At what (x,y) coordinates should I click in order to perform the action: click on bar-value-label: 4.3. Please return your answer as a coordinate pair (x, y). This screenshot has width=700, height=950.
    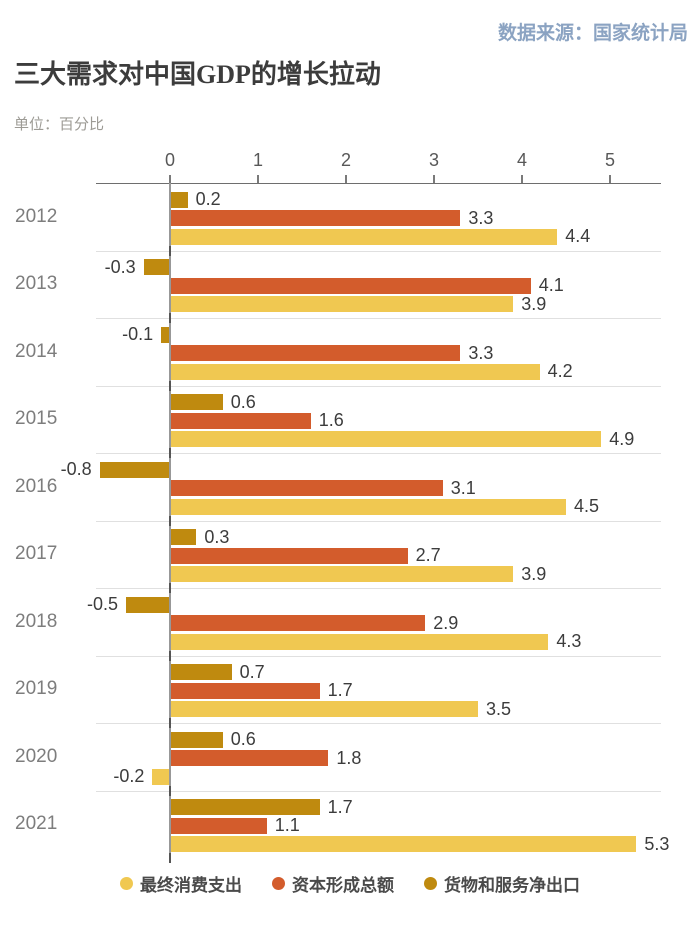
    Looking at the image, I should click on (569, 641).